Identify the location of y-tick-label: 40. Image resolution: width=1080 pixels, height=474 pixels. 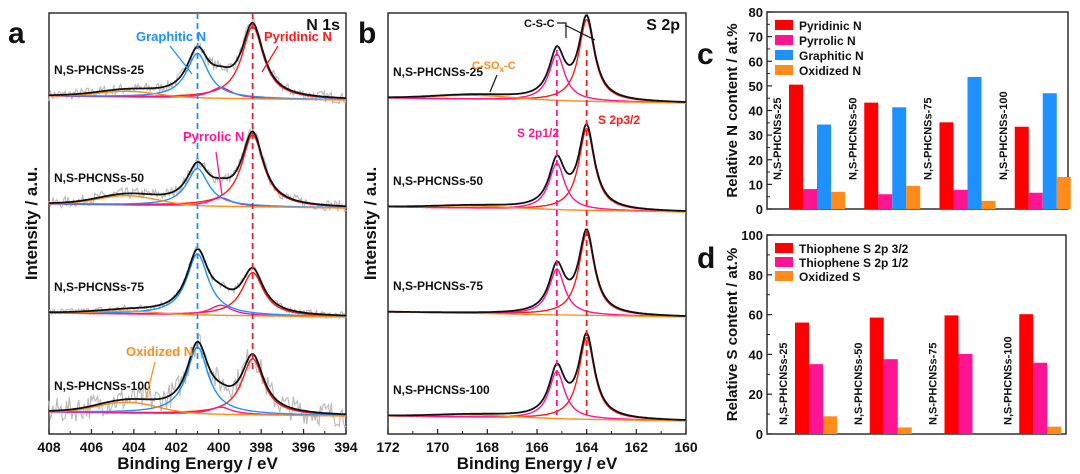
(756, 111).